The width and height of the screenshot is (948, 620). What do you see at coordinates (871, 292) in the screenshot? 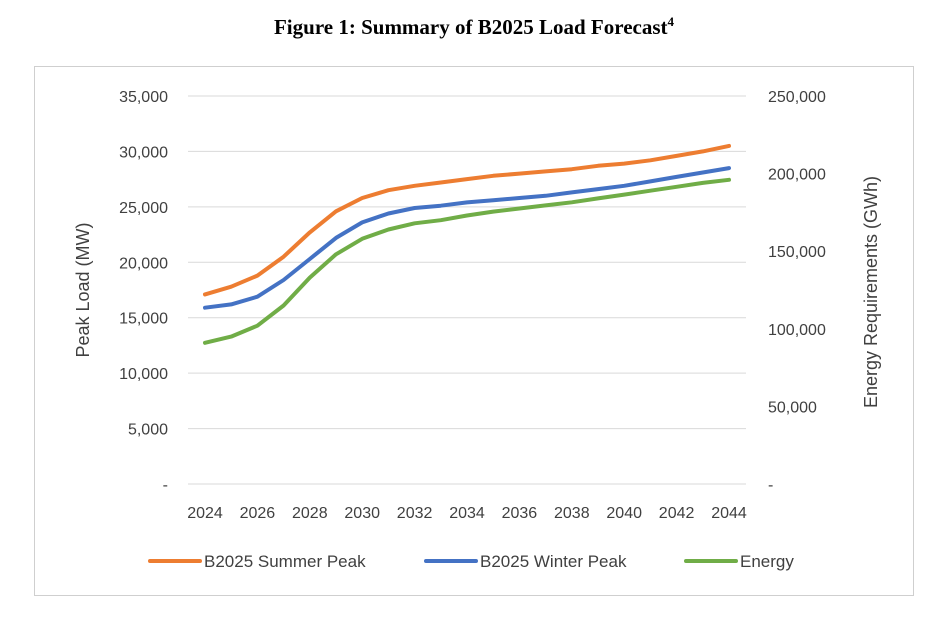
I see `y2-axis-title: Energy Requirements (GWh)` at bounding box center [871, 292].